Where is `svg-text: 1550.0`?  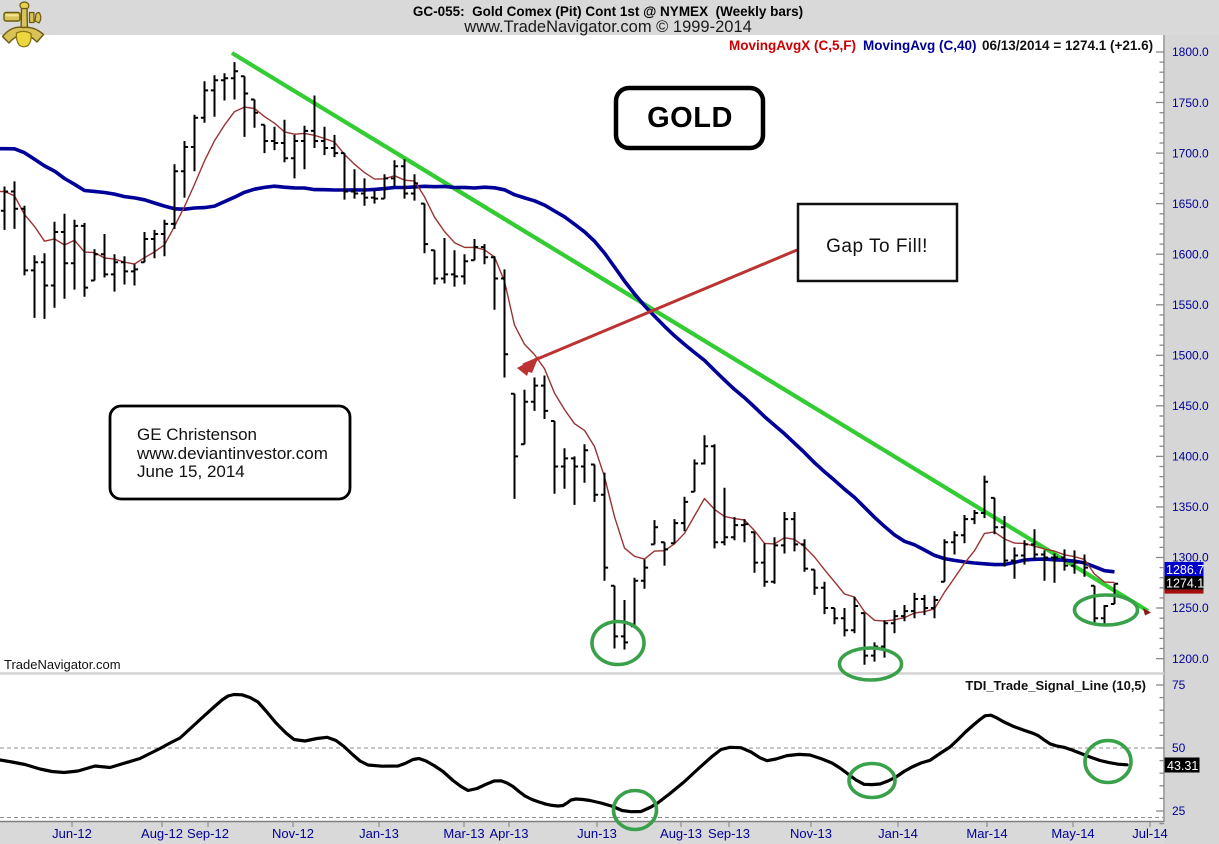 svg-text: 1550.0 is located at coordinates (1190, 305).